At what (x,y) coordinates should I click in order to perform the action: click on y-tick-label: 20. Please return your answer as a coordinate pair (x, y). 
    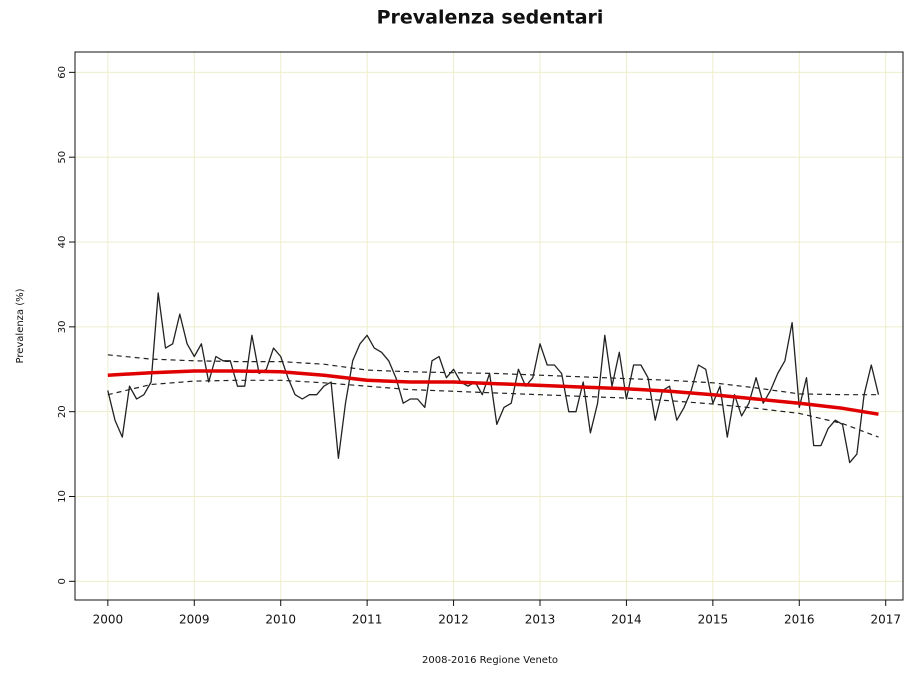
    Looking at the image, I should click on (62, 411).